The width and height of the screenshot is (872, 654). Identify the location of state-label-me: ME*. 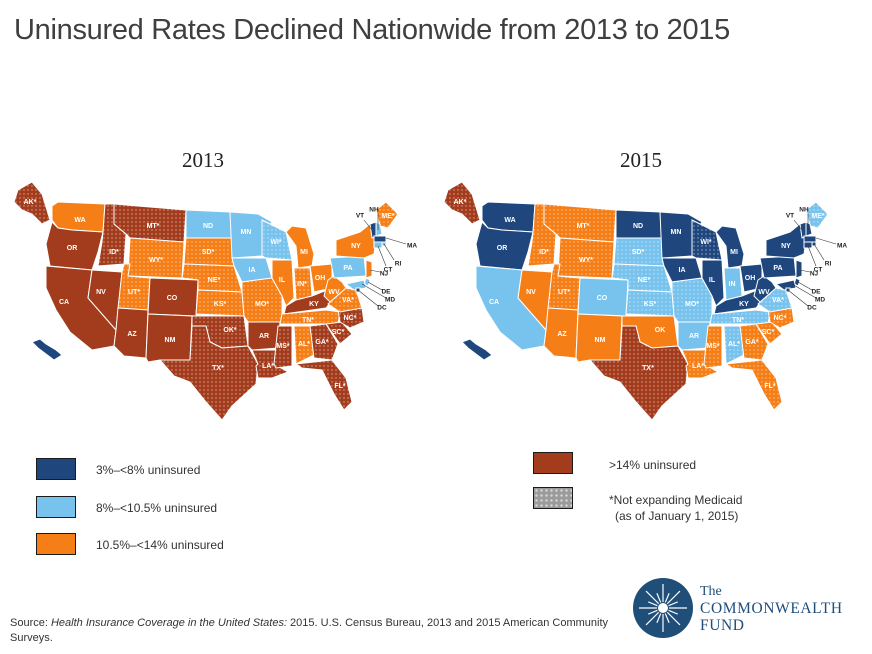
(388, 216).